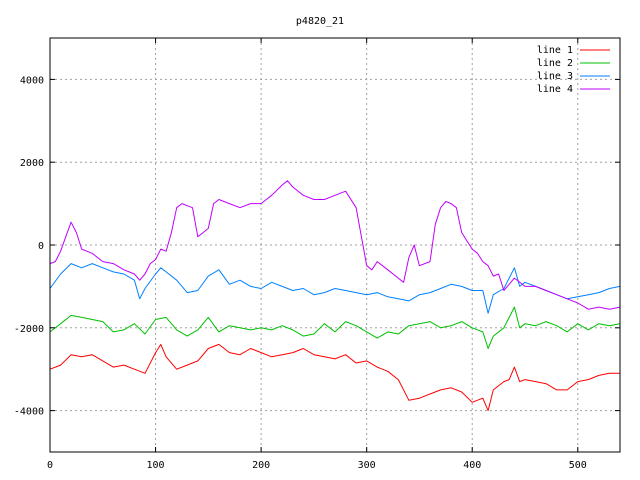  What do you see at coordinates (472, 465) in the screenshot?
I see `x-tick-label: 400` at bounding box center [472, 465].